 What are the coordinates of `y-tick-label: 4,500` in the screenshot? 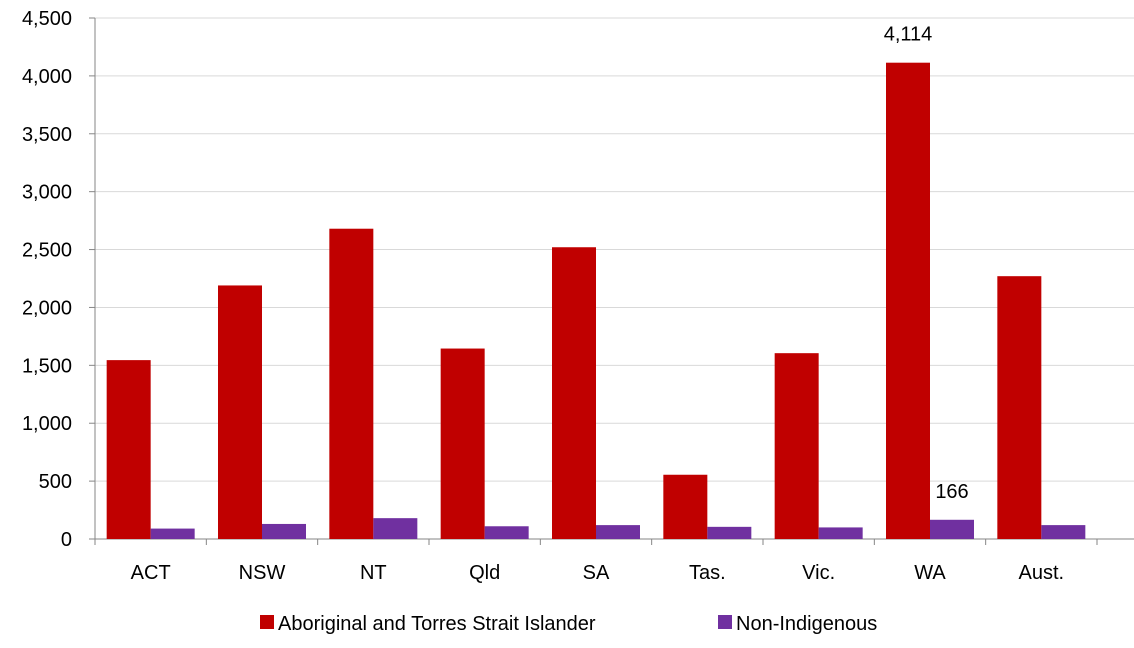 It's located at (47, 19).